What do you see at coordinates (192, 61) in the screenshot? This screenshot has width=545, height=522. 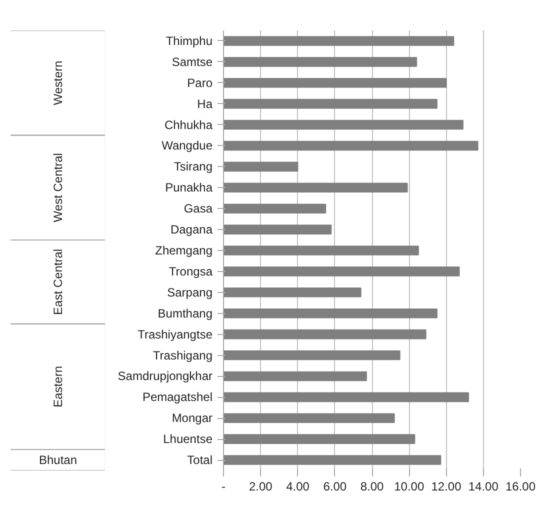 I see `y-tick-label: Samtse` at bounding box center [192, 61].